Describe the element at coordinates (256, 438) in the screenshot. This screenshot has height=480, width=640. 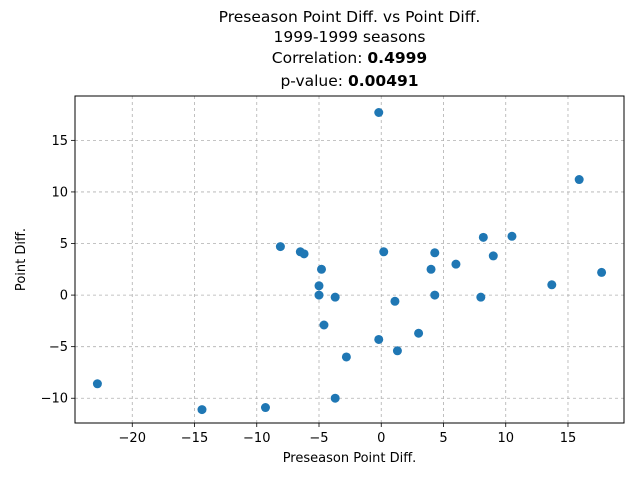
I see `x-tick-label: −10` at that location.